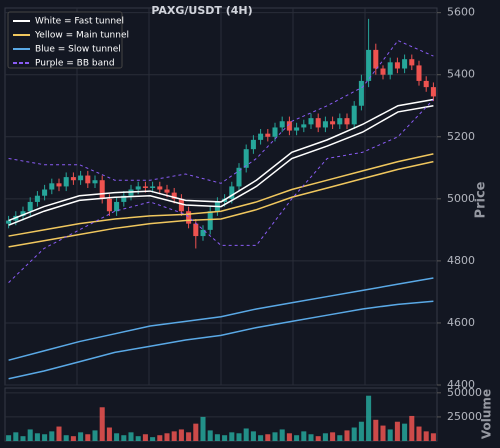  I want to click on volume-axis-label: Volume, so click(487, 414).